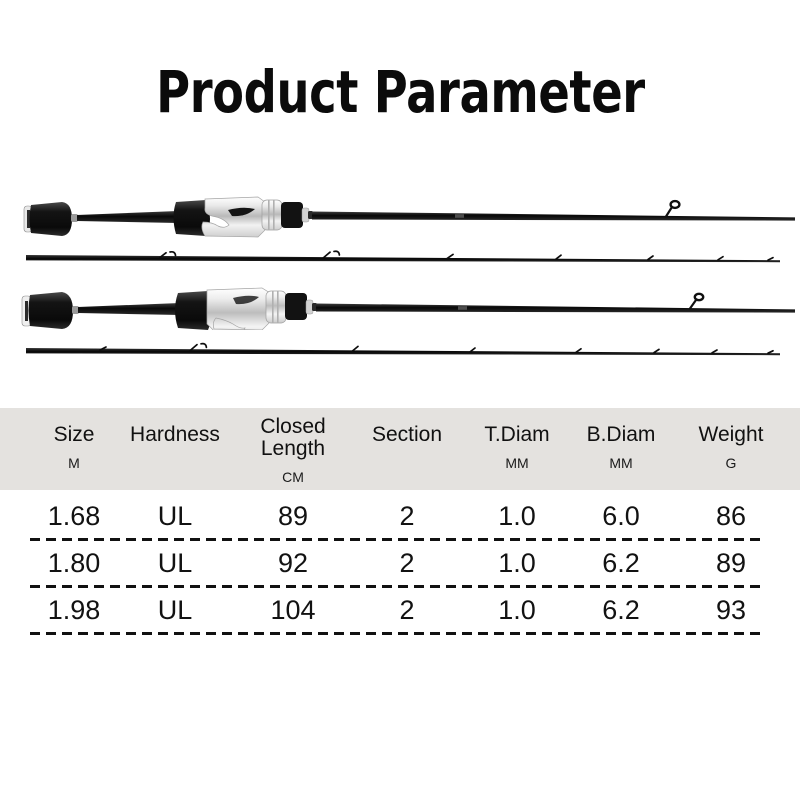  I want to click on cell-b-diam: 6.0, so click(621, 516).